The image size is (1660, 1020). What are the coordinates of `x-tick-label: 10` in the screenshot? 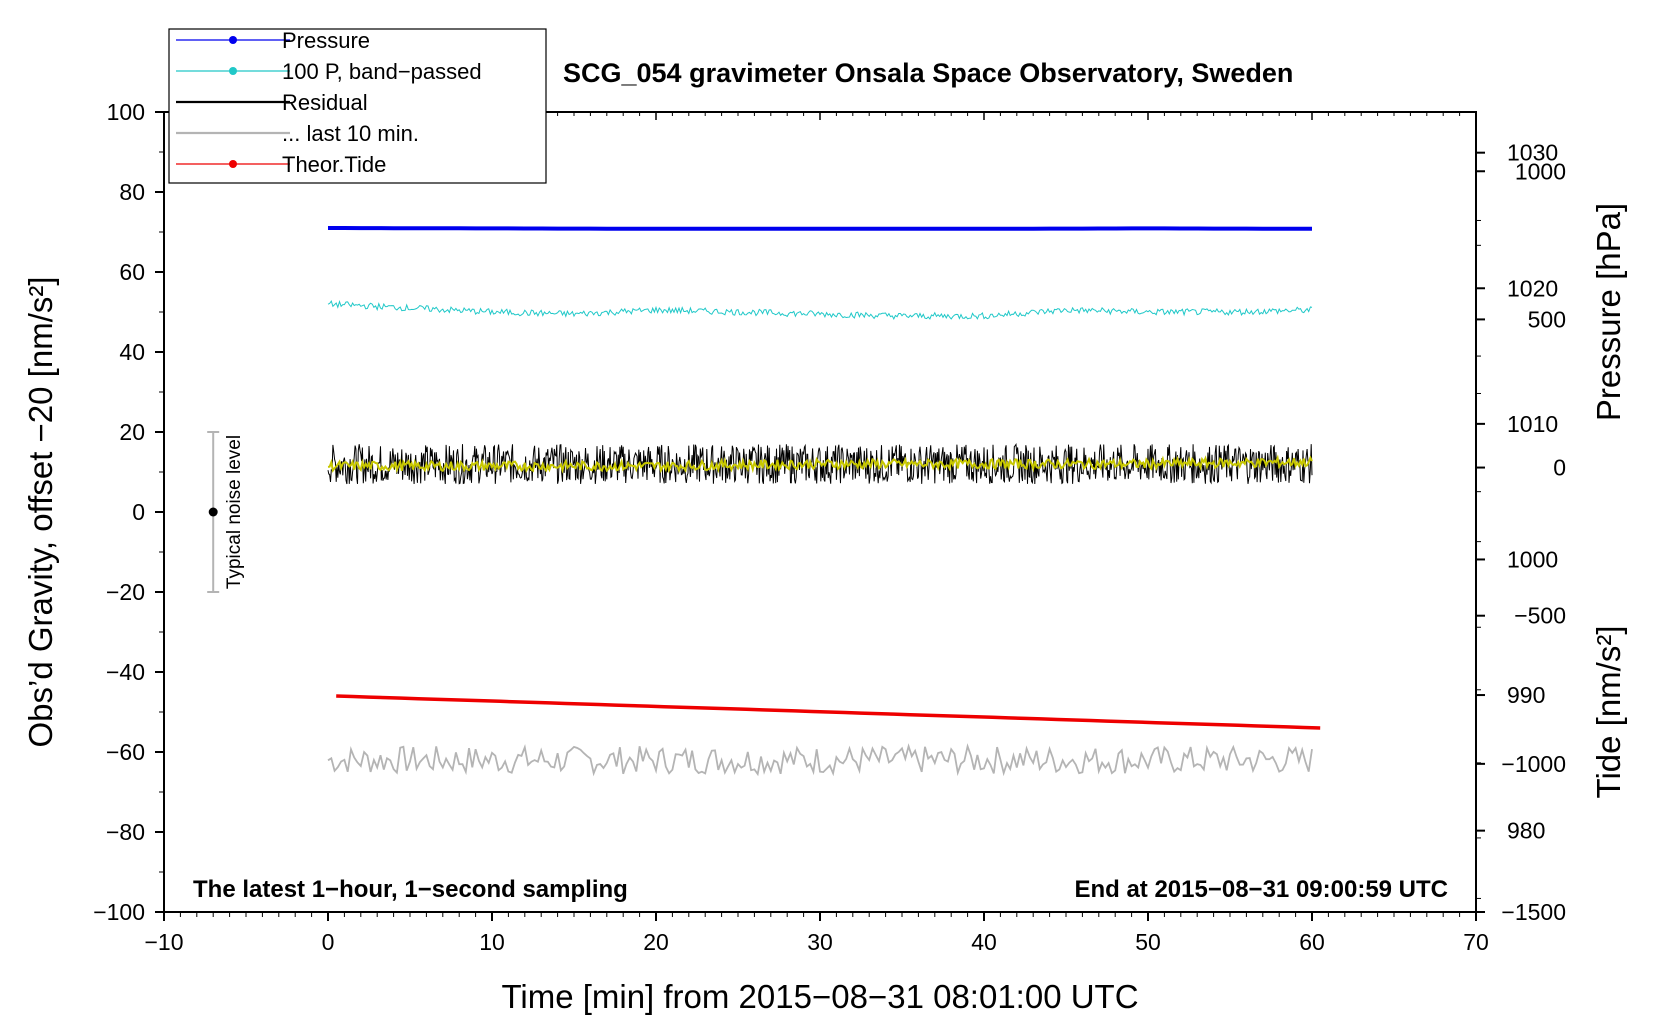 It's located at (492, 942).